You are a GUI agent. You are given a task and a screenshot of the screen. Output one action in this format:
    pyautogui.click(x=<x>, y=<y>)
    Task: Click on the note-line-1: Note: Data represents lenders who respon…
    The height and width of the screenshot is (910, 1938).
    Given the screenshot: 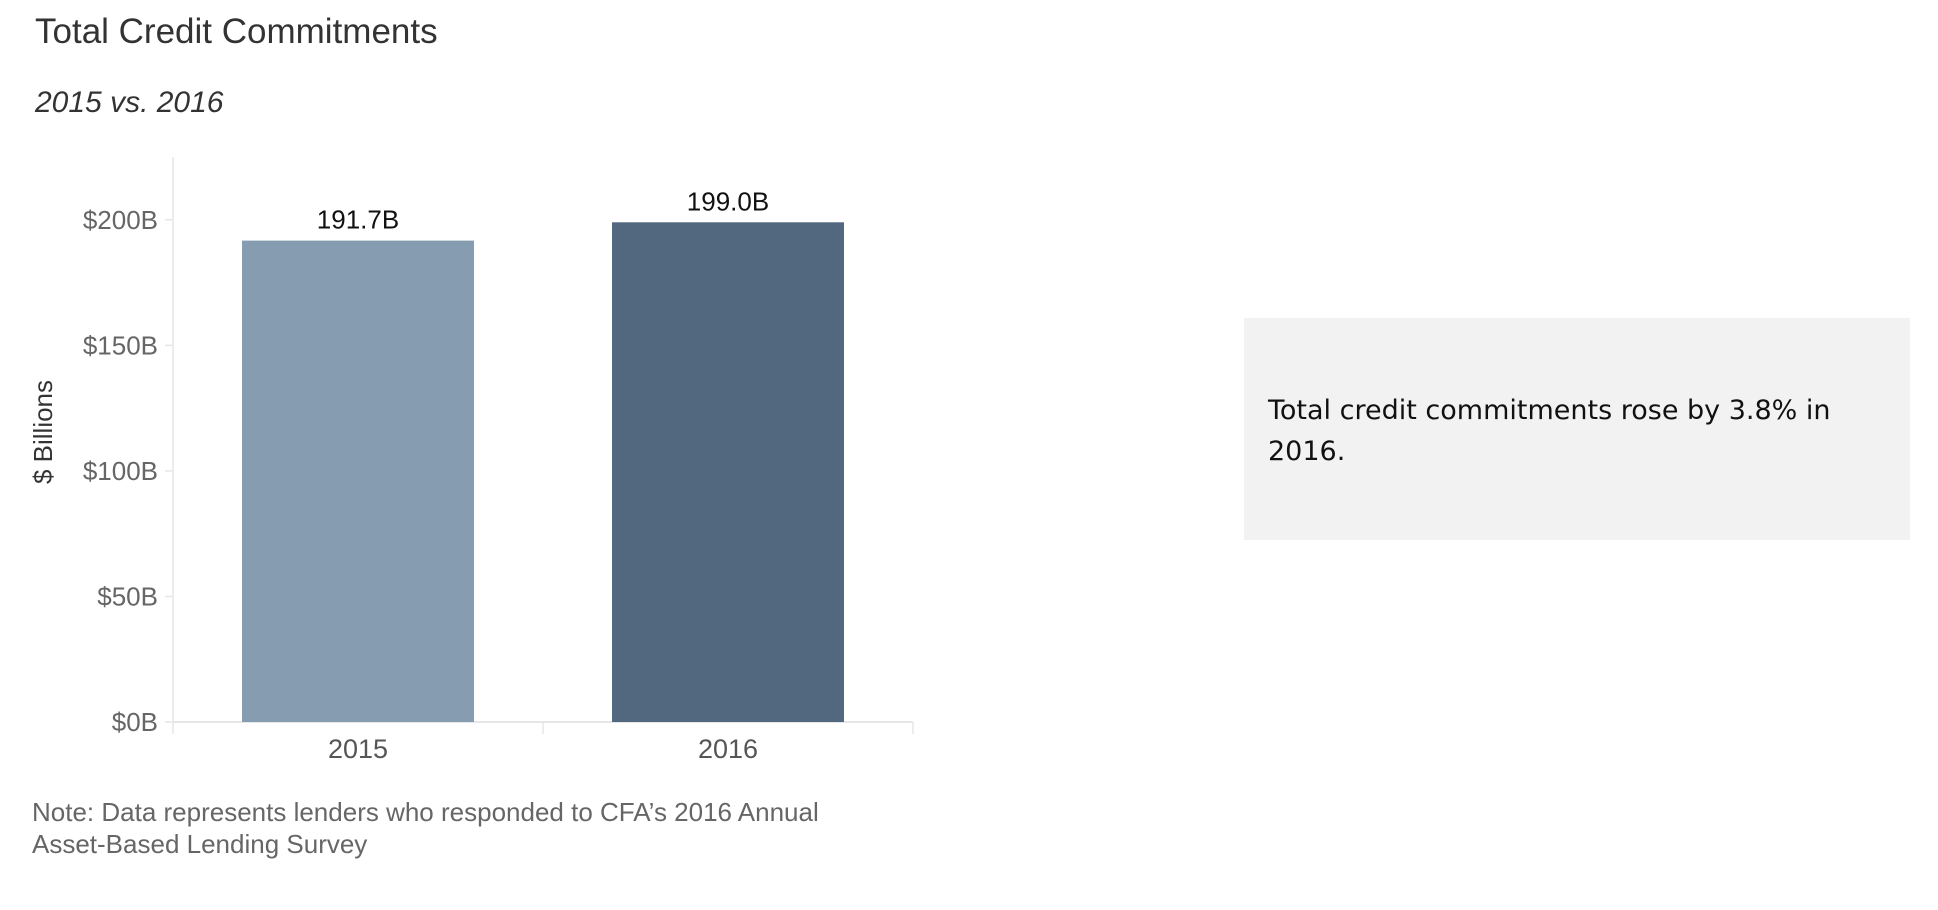 What is the action you would take?
    pyautogui.click(x=425, y=812)
    